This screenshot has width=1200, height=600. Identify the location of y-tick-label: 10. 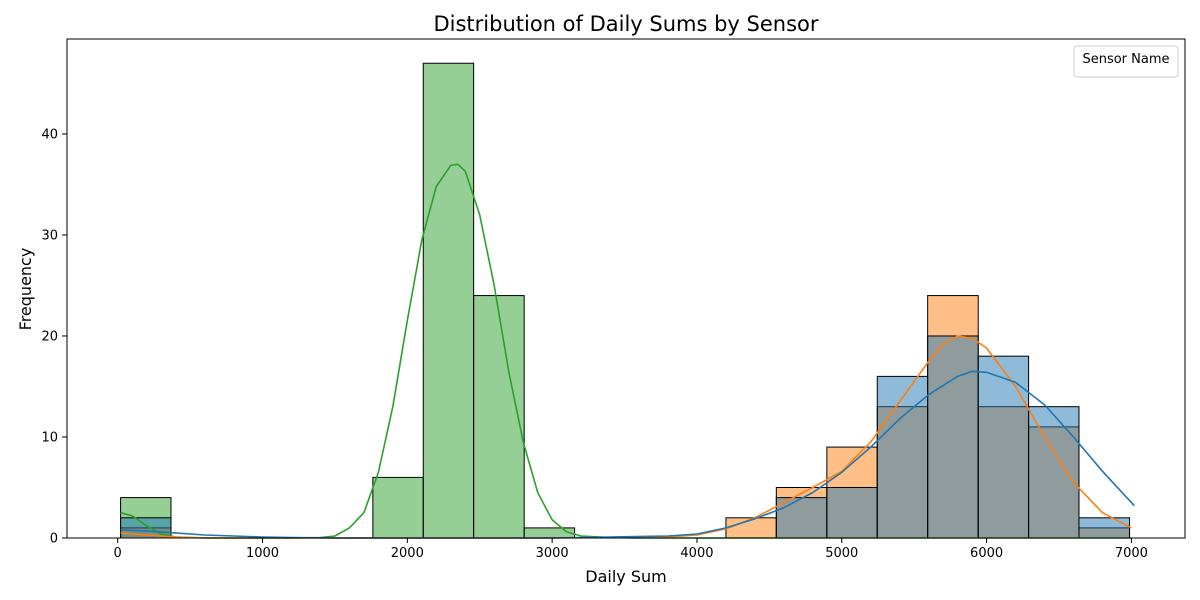
(49, 437).